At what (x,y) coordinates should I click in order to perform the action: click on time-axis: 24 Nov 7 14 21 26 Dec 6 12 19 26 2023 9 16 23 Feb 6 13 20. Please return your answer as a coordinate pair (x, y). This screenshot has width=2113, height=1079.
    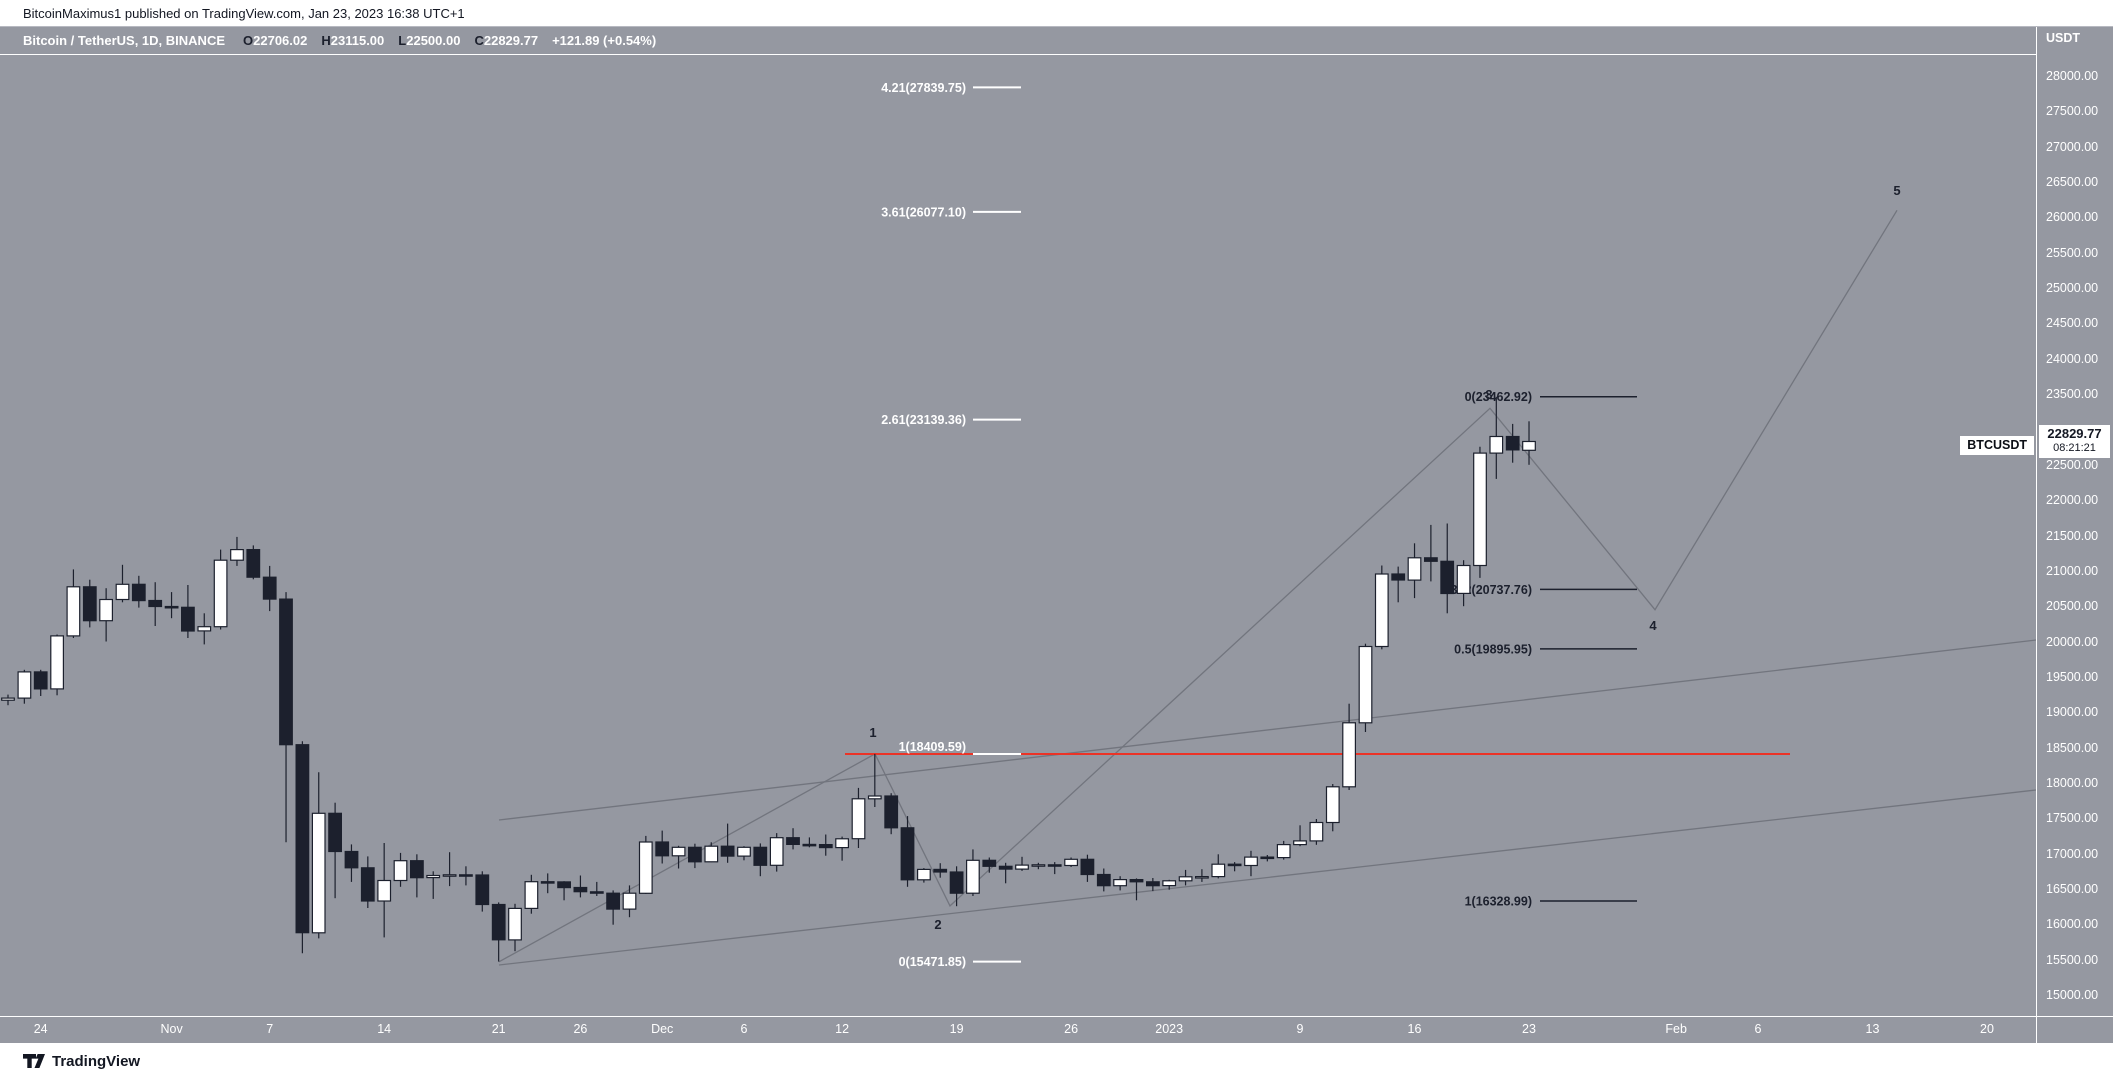
    Looking at the image, I should click on (1018, 1030).